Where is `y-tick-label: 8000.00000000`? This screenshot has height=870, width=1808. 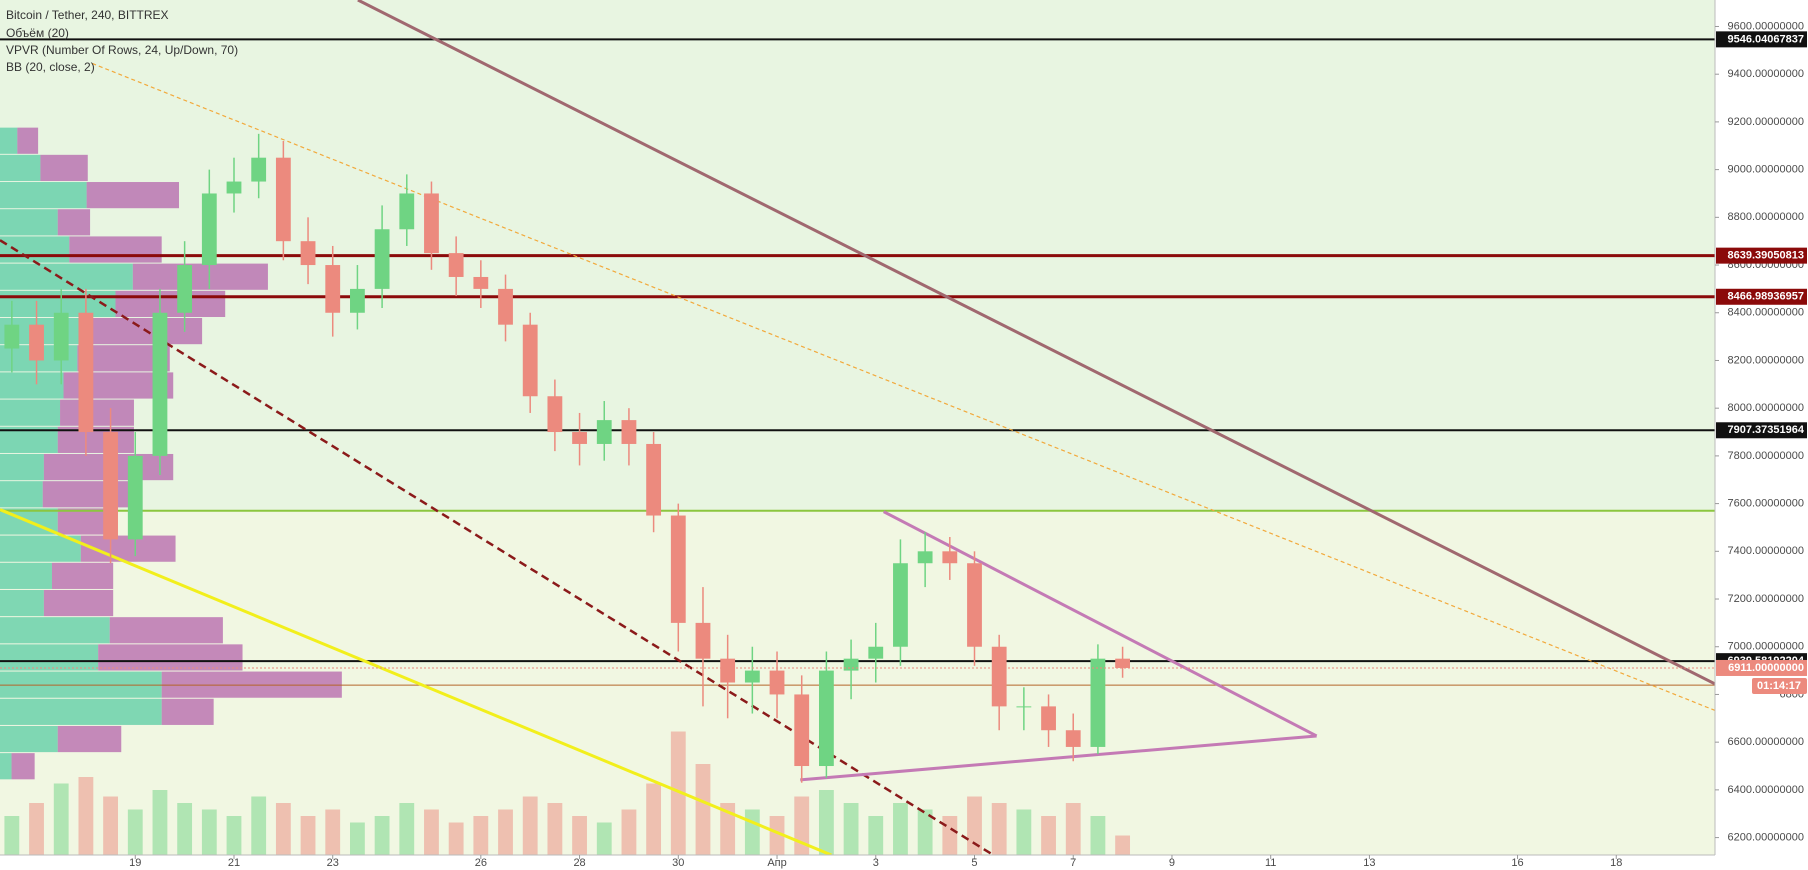 y-tick-label: 8000.00000000 is located at coordinates (1766, 408).